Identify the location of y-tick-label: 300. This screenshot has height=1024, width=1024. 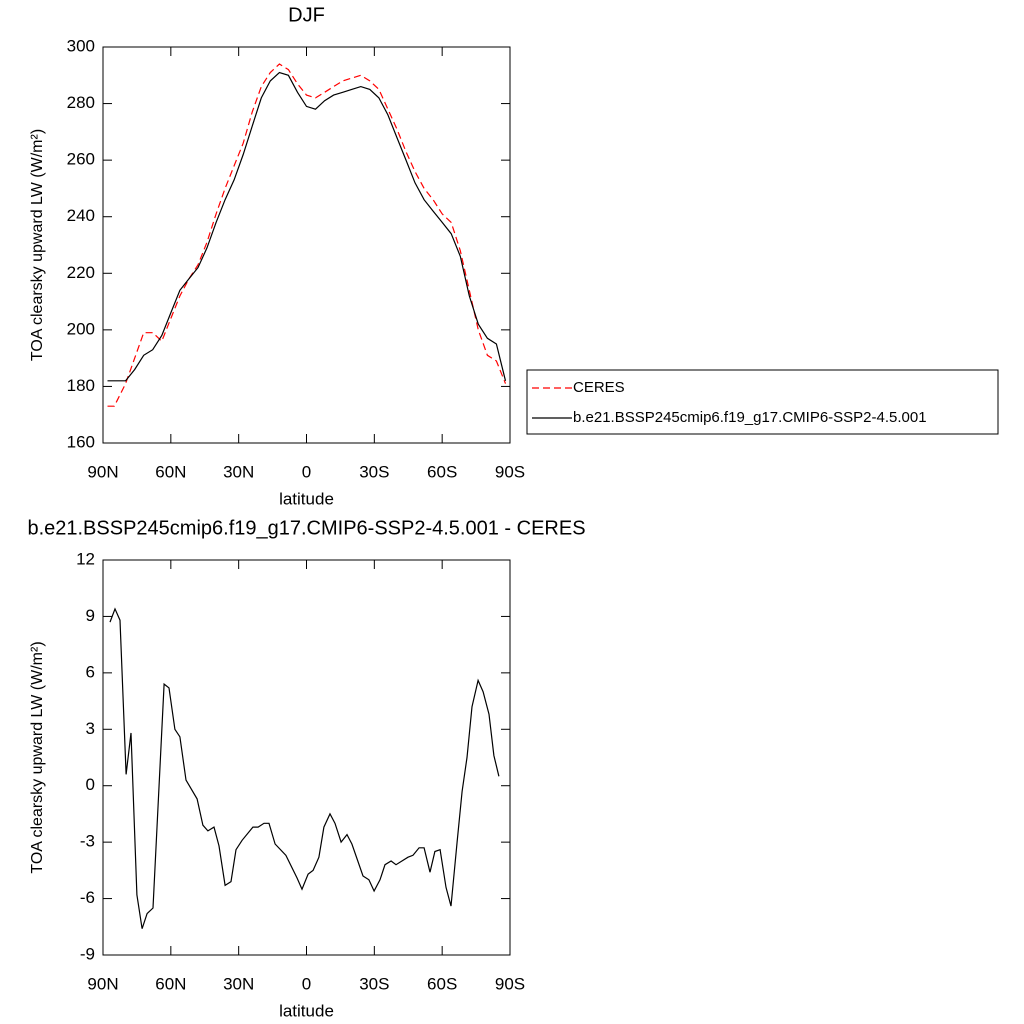
(81, 45).